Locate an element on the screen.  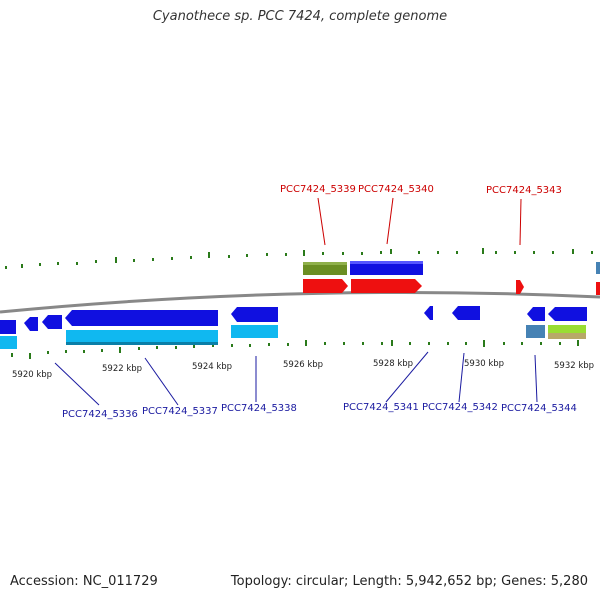
forward-strand-genes is located at coordinates (451, 278).